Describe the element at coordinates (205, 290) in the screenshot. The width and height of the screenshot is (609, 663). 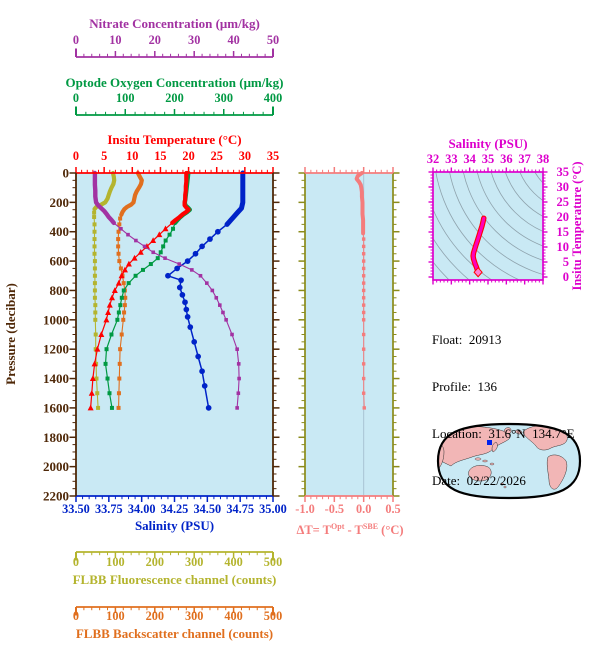
I see `series-salinity` at that location.